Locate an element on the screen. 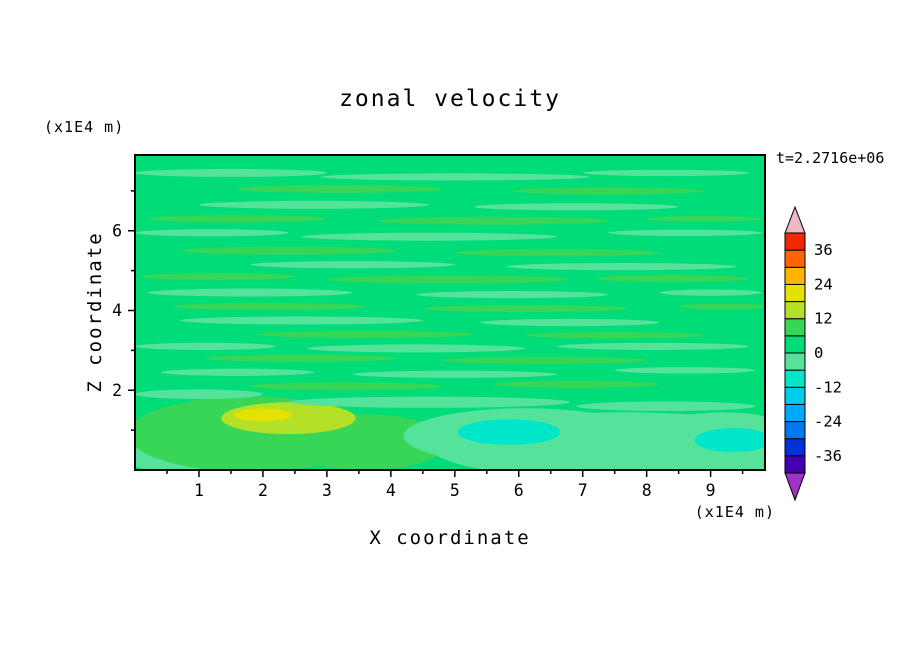  svg-text: 12 is located at coordinates (823, 319).